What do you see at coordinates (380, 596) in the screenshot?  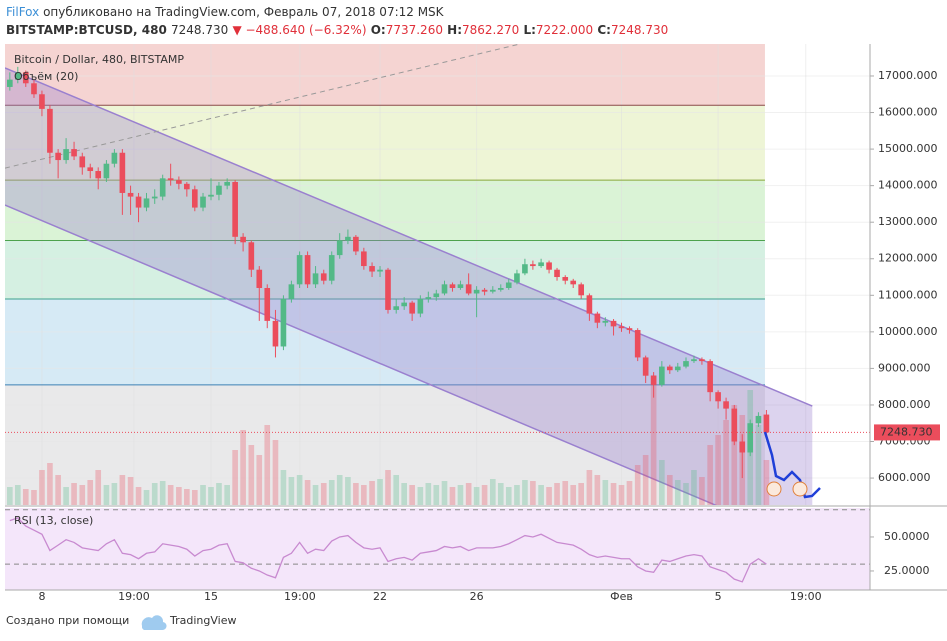 I see `x-tick-label: 22` at bounding box center [380, 596].